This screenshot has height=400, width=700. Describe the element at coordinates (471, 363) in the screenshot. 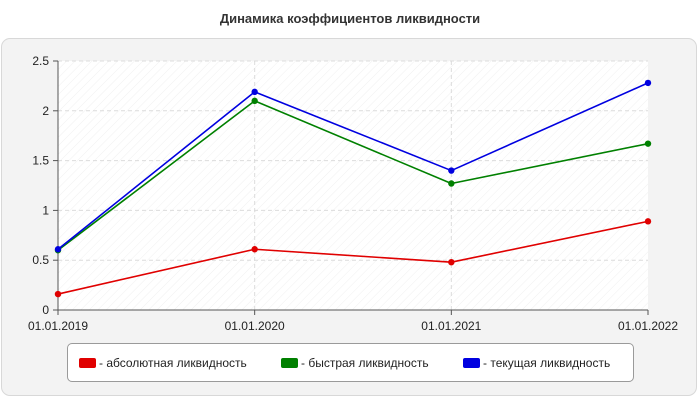

I see `legend-swatch-blue` at that location.